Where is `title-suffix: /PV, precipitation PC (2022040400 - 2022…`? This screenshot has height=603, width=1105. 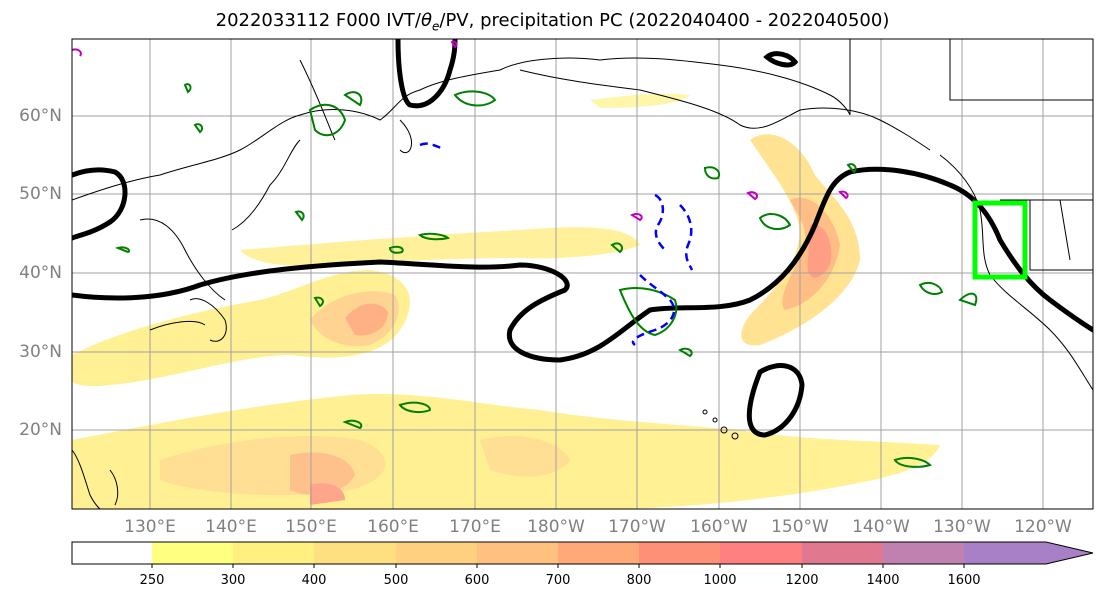 title-suffix: /PV, precipitation PC (2022040400 - 2022… is located at coordinates (664, 20).